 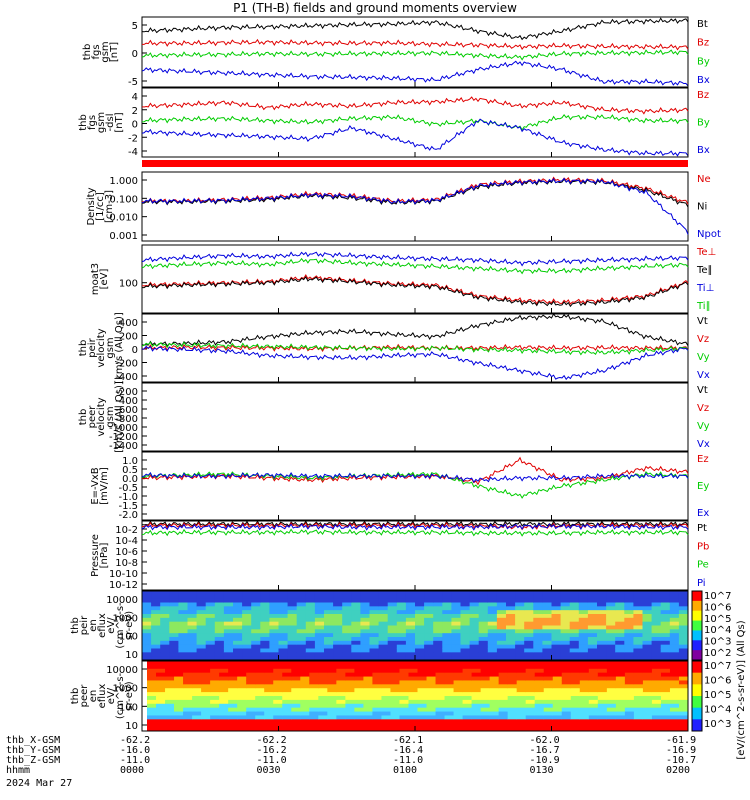 What do you see at coordinates (125, 689) in the screenshot?
I see `y-tick-label: 1000` at bounding box center [125, 689].